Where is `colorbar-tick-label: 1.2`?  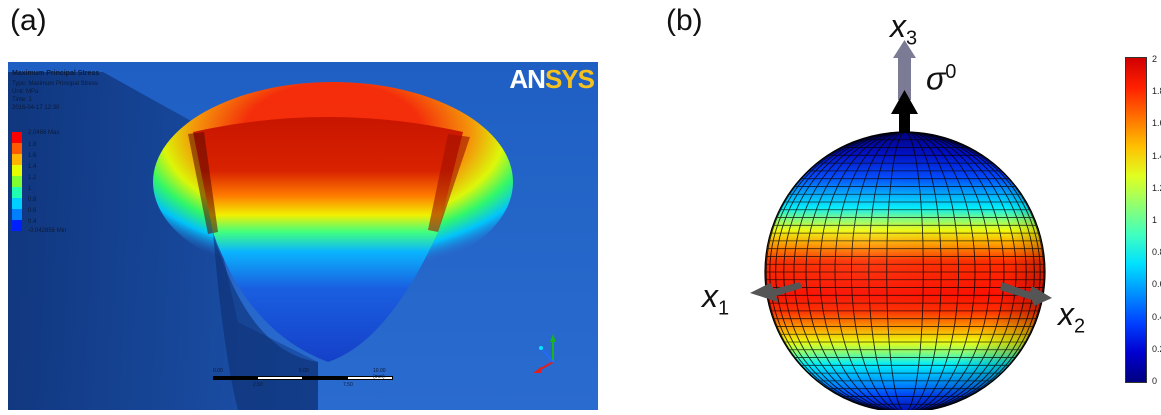
colorbar-tick-label: 1.2 is located at coordinates (1156, 187).